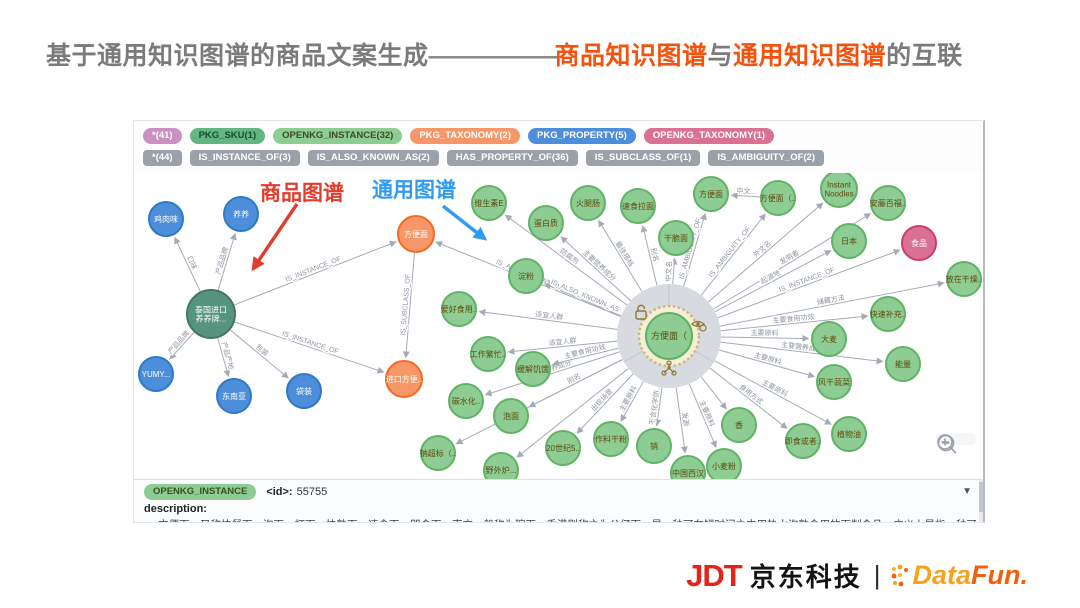 The image size is (1080, 608). I want to click on graph-node-26: 即食或者.., so click(803, 441).